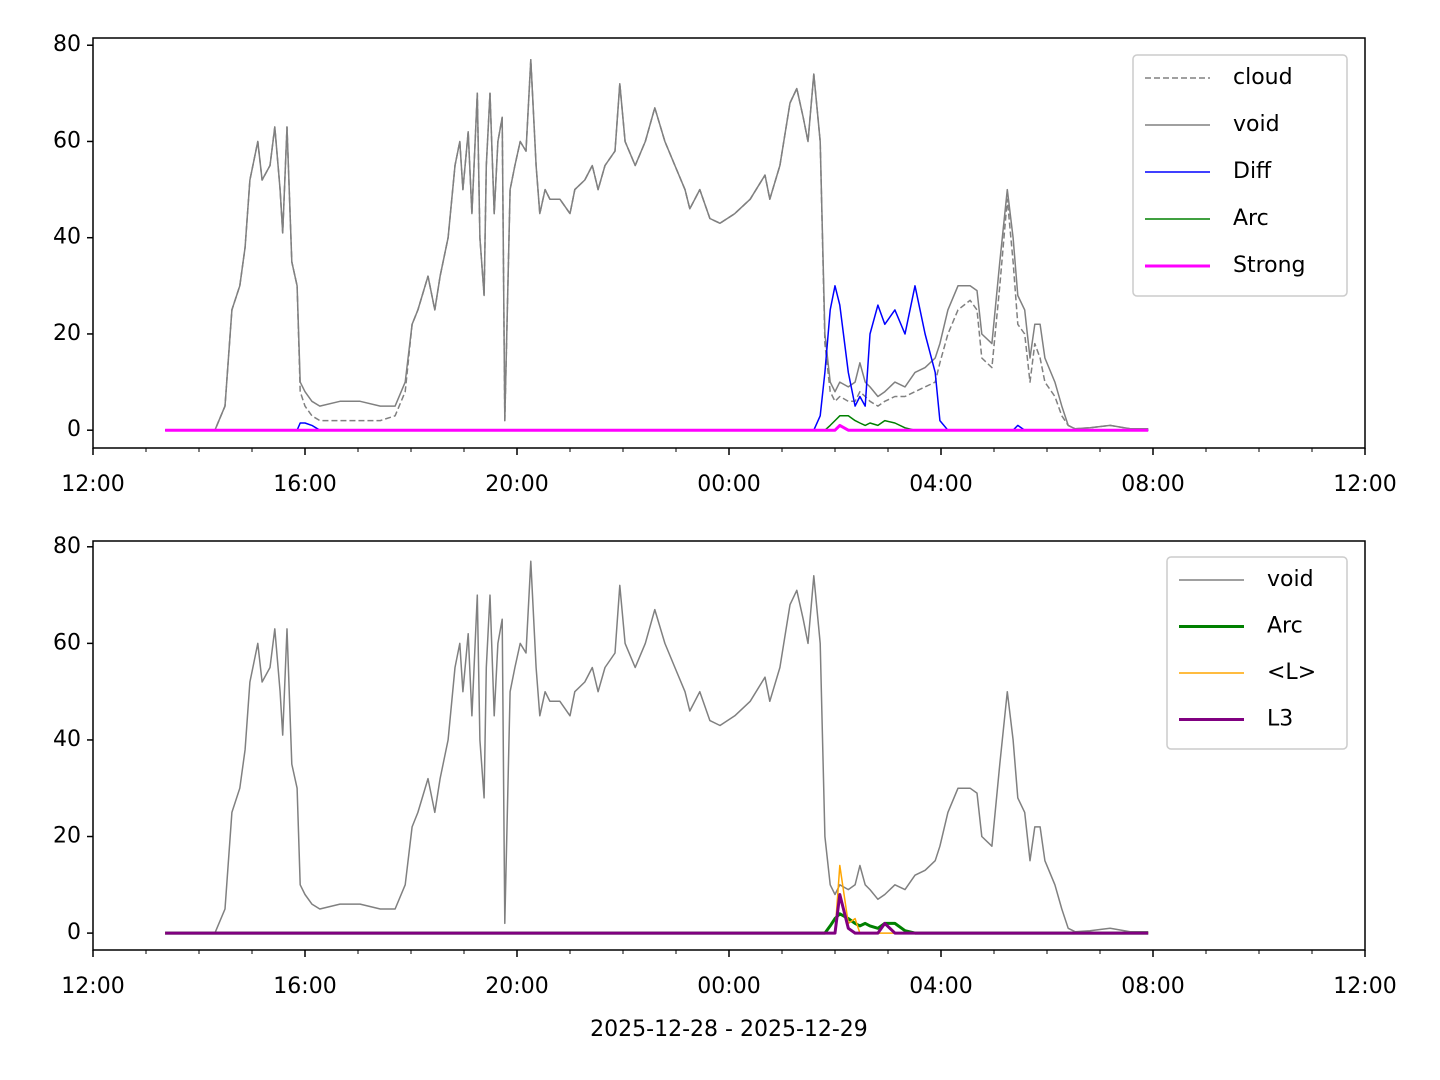  Describe the element at coordinates (1269, 265) in the screenshot. I see `legend-label: Strong` at that location.